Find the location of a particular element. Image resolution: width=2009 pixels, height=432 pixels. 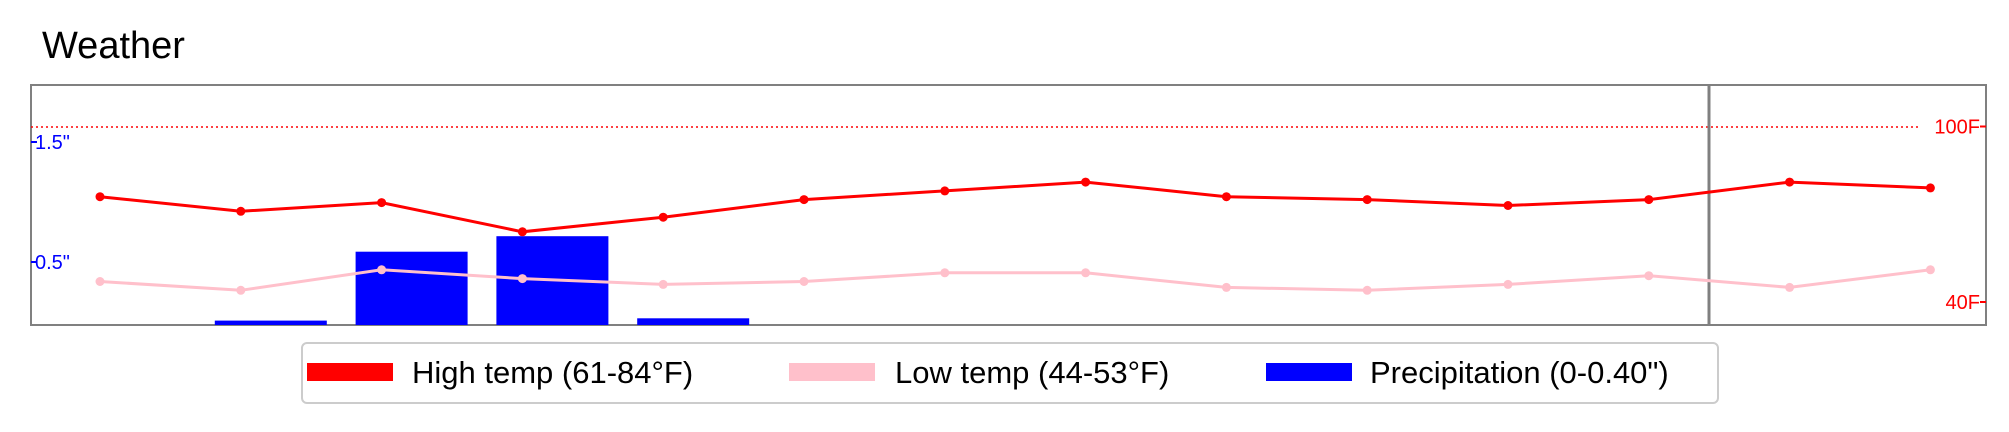

high-temp-line is located at coordinates (1015, 207).